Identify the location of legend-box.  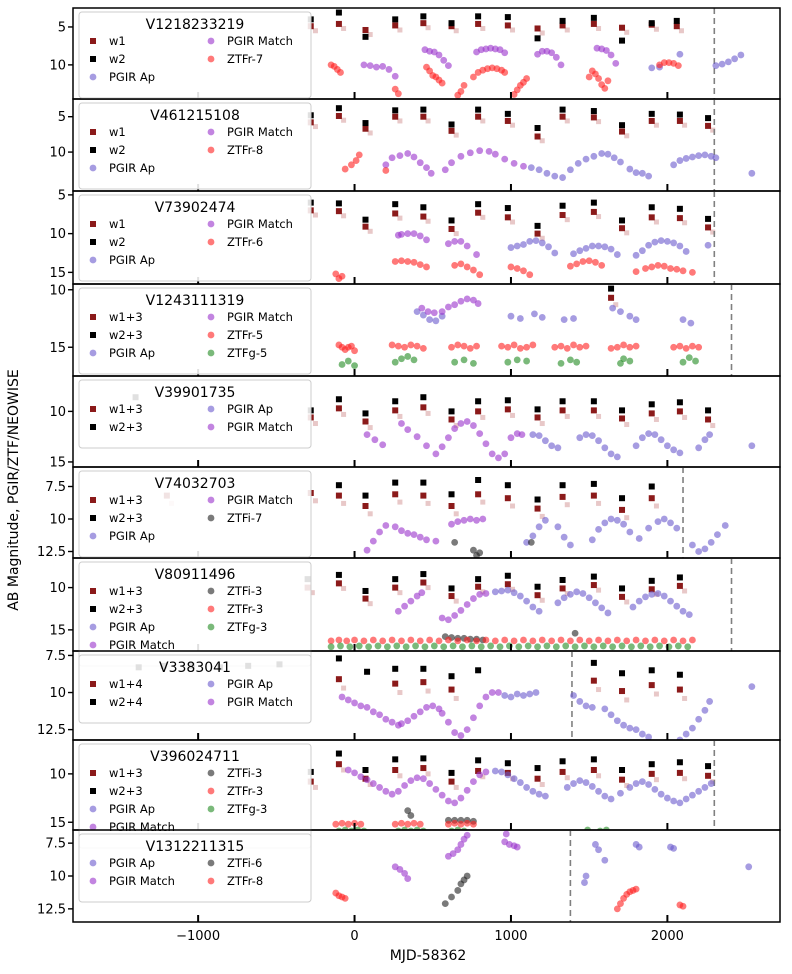
(195, 868).